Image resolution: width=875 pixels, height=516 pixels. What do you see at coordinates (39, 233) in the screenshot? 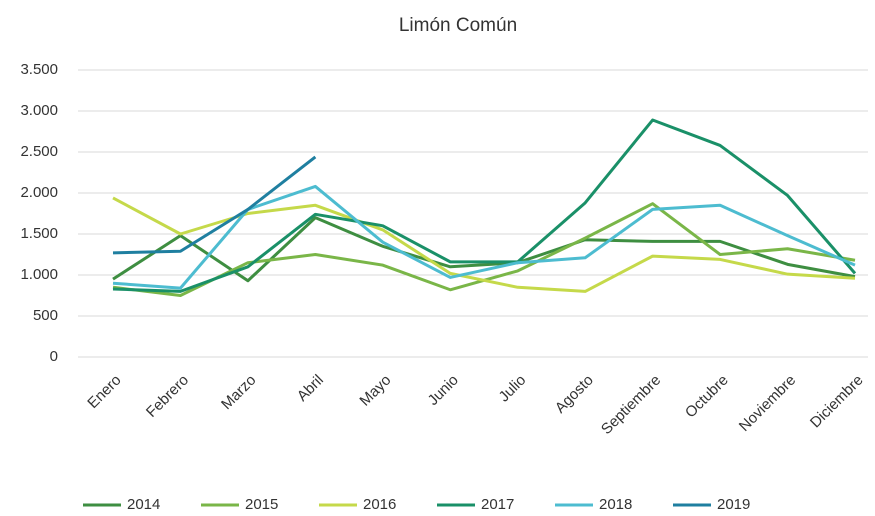
I see `y-tick-label: 1.500` at bounding box center [39, 233].